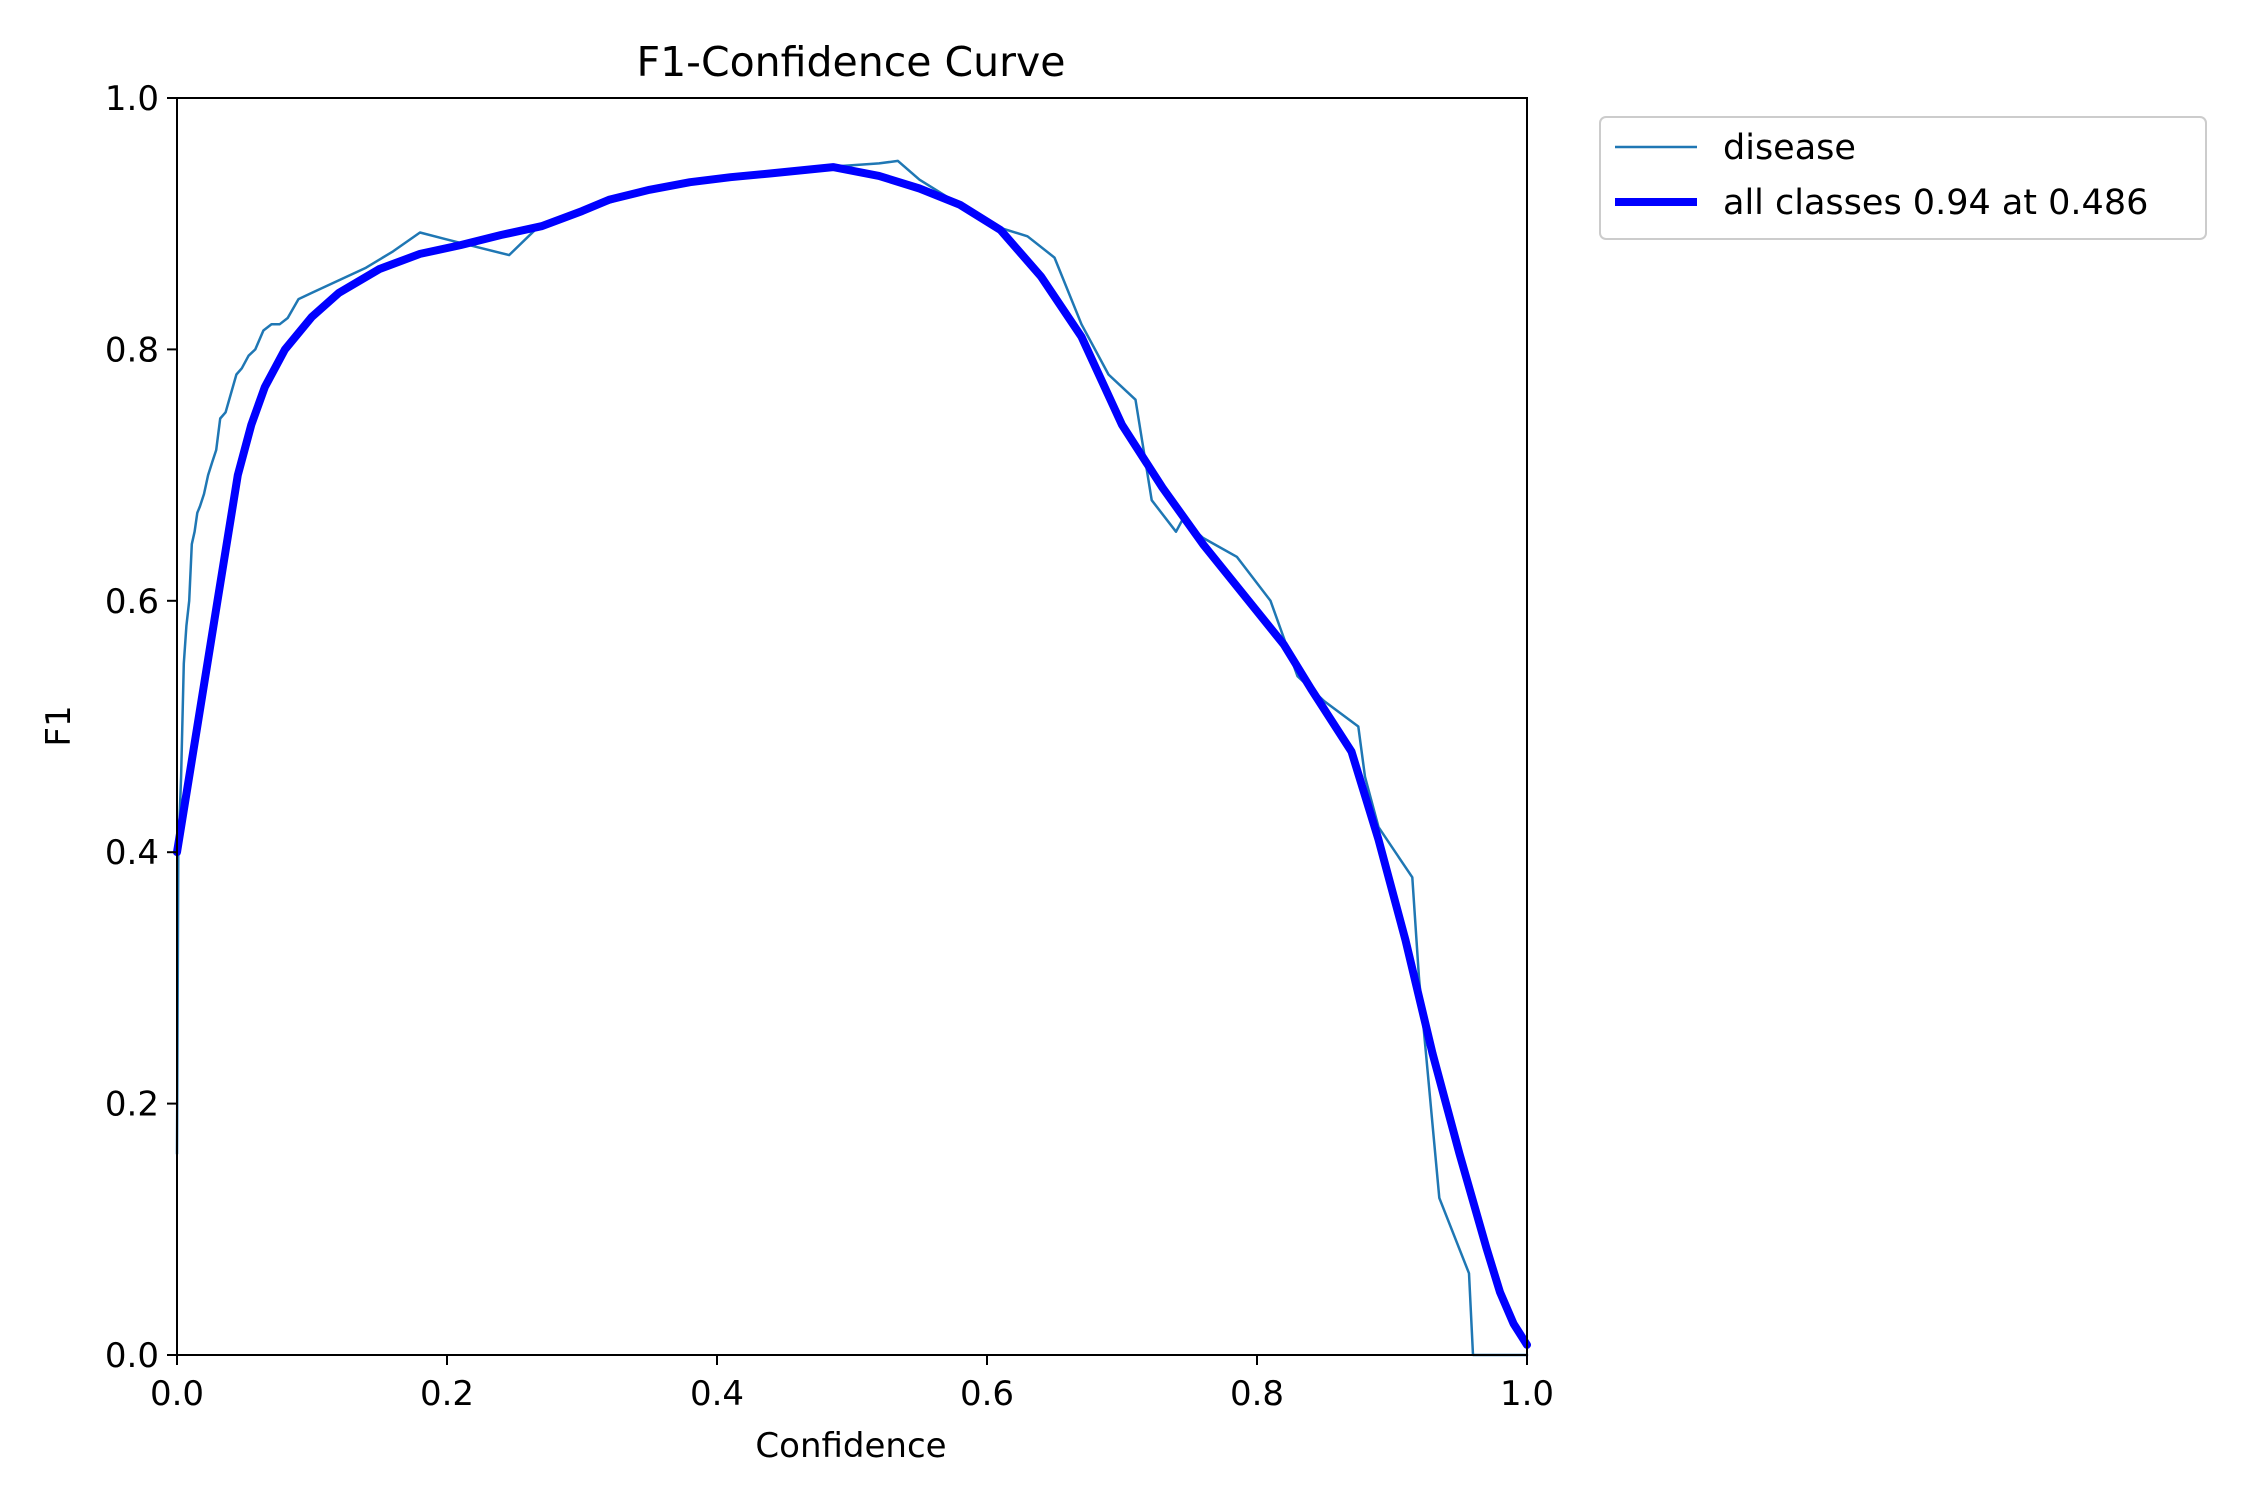 The image size is (2250, 1500). Describe the element at coordinates (141, 727) in the screenshot. I see `y-axis-ticks: 0.0 0.2 0.4 0.6 0.8 1.0` at that location.